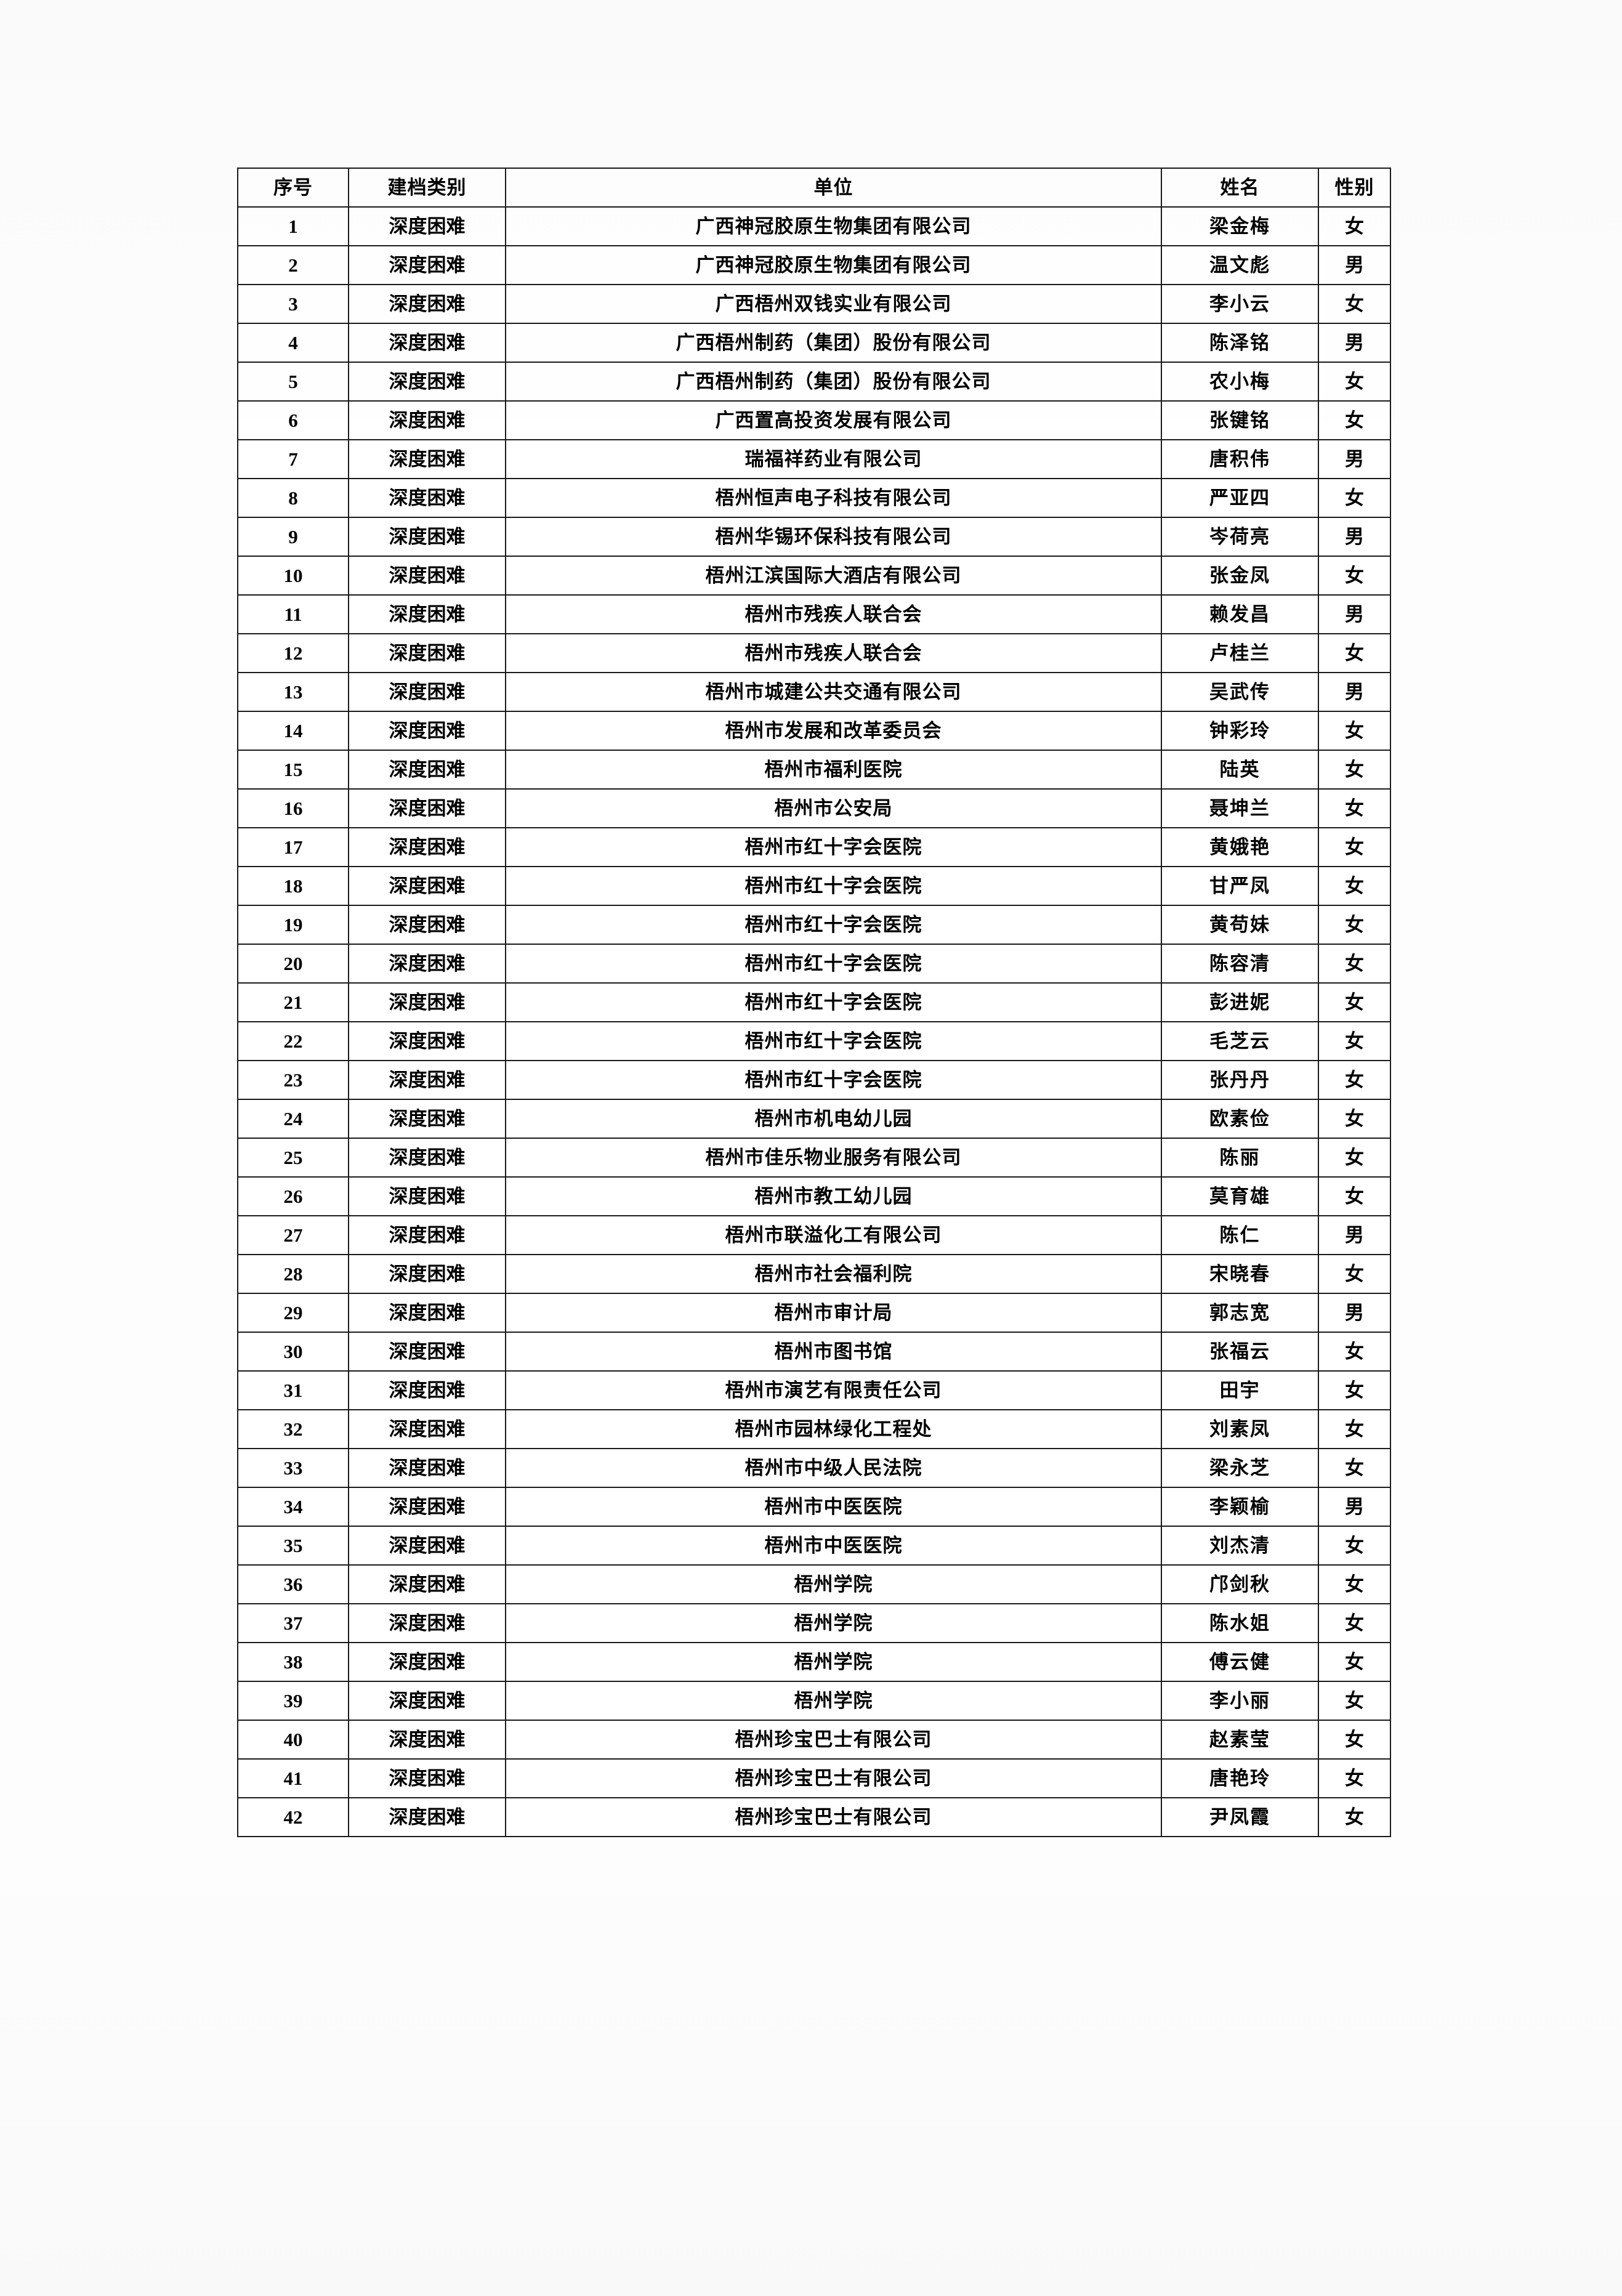  Describe the element at coordinates (814, 1119) in the screenshot. I see `table-row: 24 深度困难 梧州市机电幼儿园 欧素俭女` at that location.